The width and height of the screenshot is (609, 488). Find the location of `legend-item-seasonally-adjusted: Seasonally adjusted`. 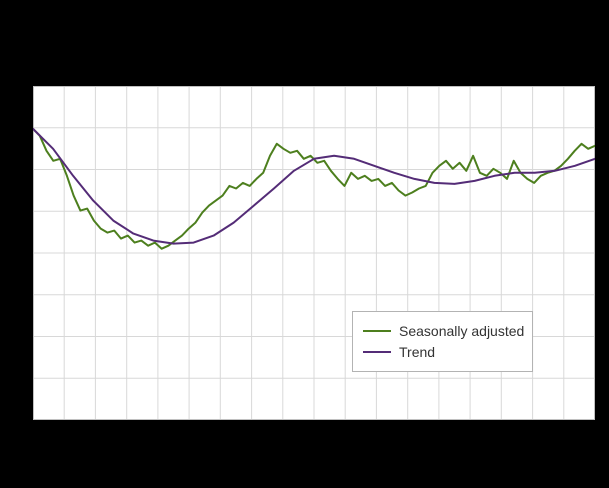

legend-item-seasonally-adjusted: Seasonally adjusted is located at coordinates (444, 331).